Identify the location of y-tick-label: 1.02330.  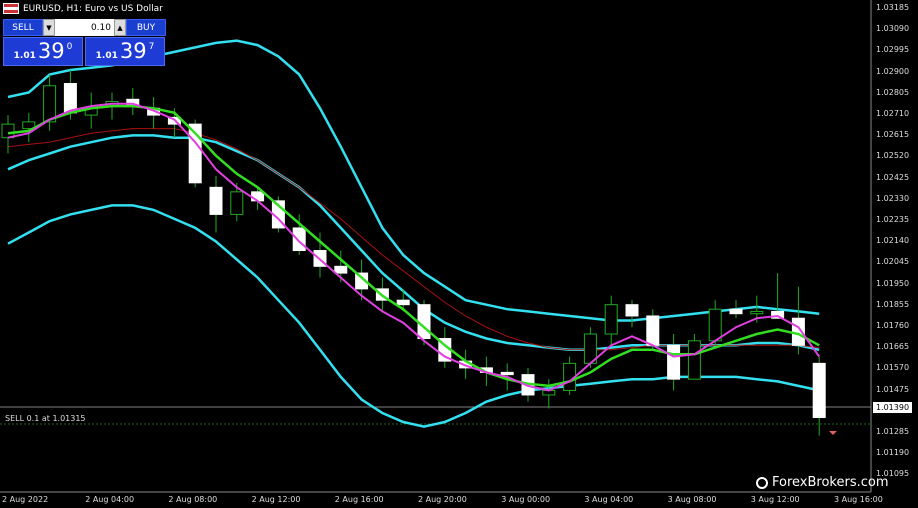
(893, 198).